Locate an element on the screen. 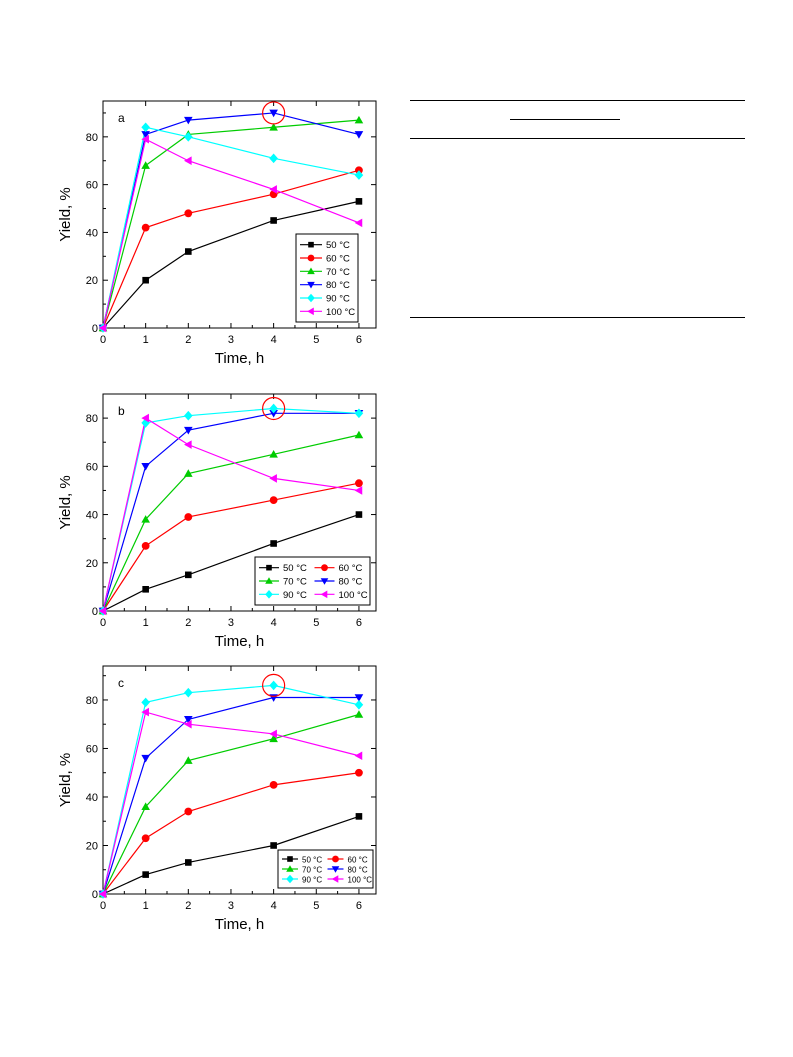 Image resolution: width=793 pixels, height=1057 pixels. x-tick-label: 6 is located at coordinates (359, 906).